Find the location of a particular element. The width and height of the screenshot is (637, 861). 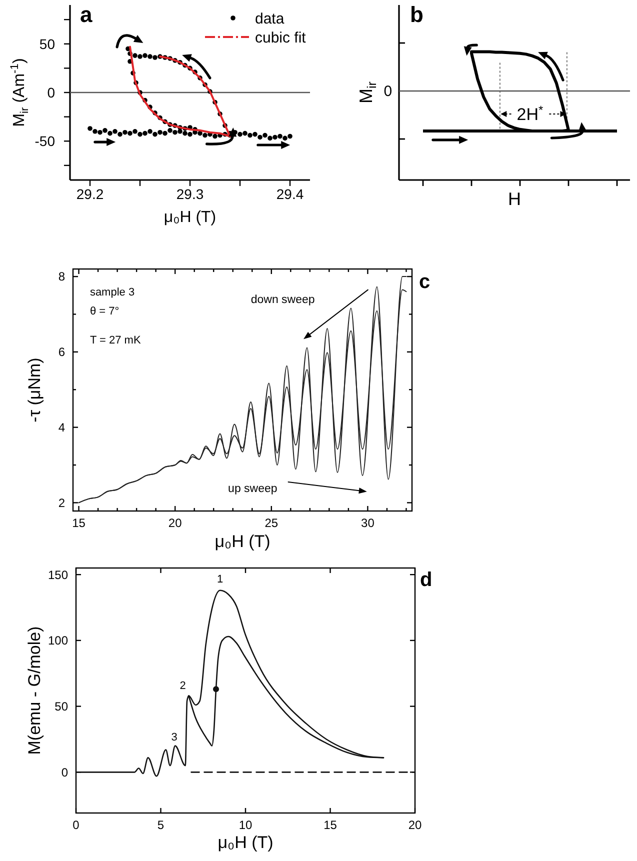

text: 2H$^{*}$ is located at coordinates (530, 113).